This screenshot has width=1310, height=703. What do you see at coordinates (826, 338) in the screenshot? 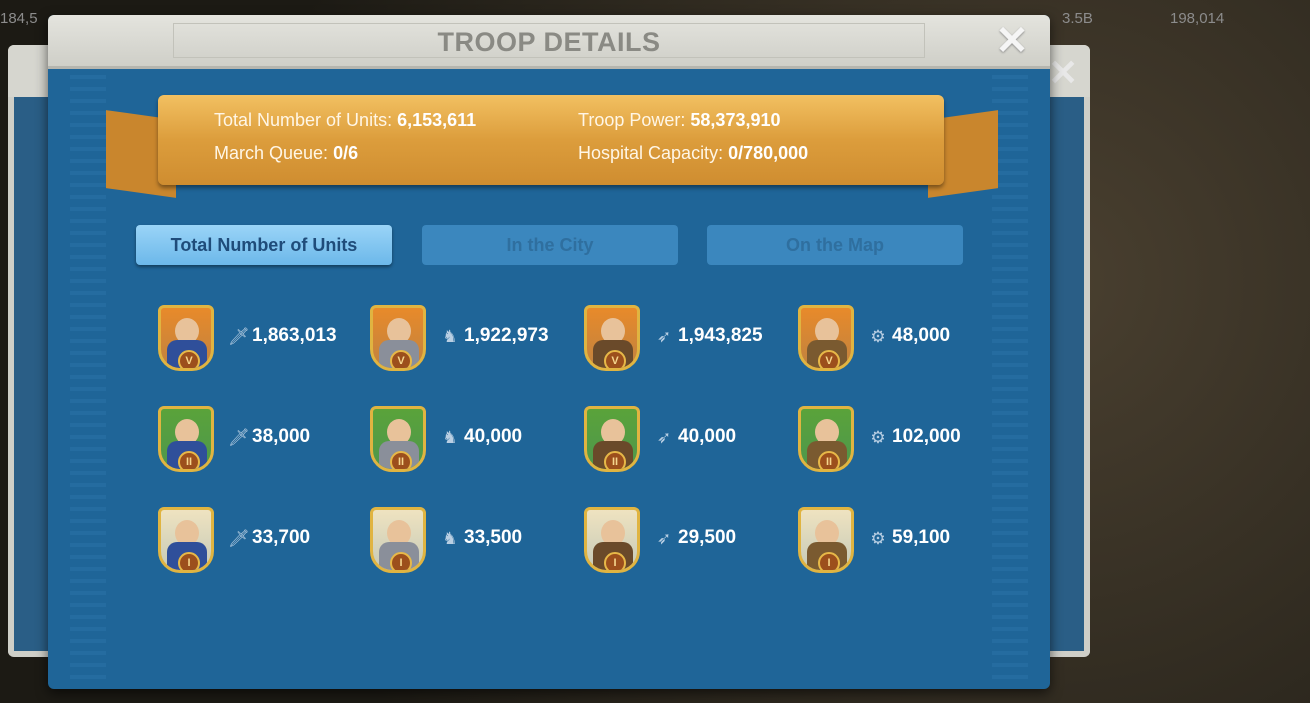
I see `siege-portrait-icon: V` at bounding box center [826, 338].